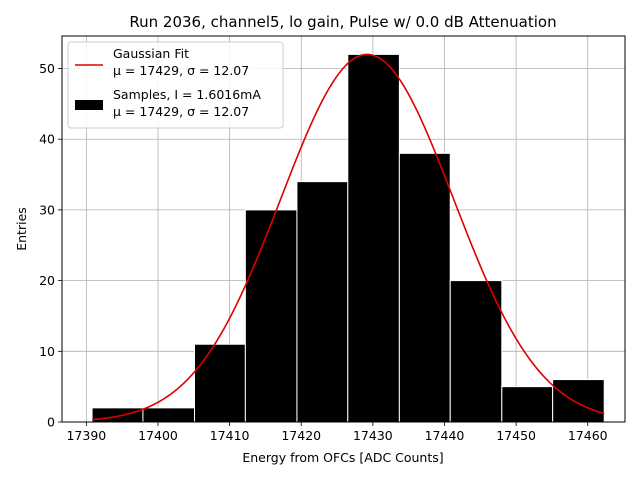 The height and width of the screenshot is (480, 640). What do you see at coordinates (47, 351) in the screenshot?
I see `y-tick-label: 10` at bounding box center [47, 351].